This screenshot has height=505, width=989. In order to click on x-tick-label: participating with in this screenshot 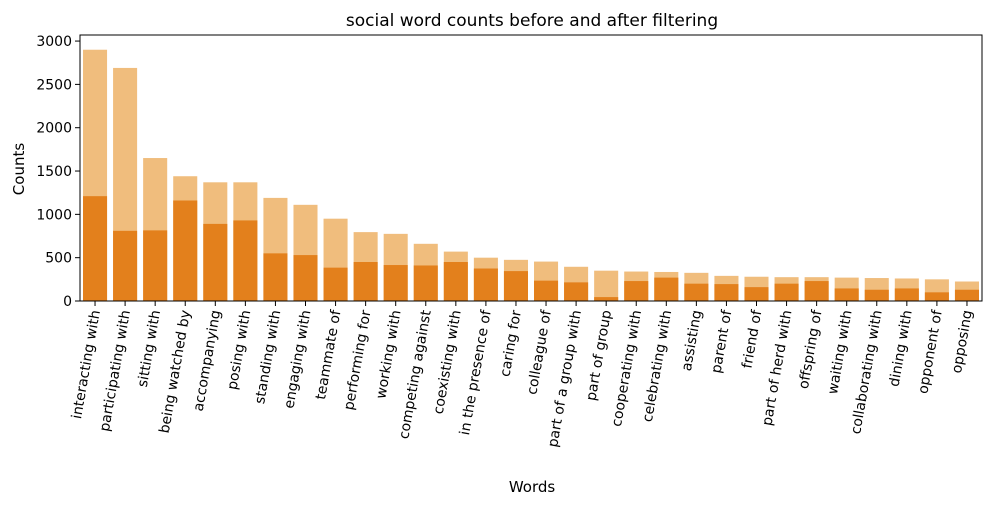, I will do `click(115, 371)`.